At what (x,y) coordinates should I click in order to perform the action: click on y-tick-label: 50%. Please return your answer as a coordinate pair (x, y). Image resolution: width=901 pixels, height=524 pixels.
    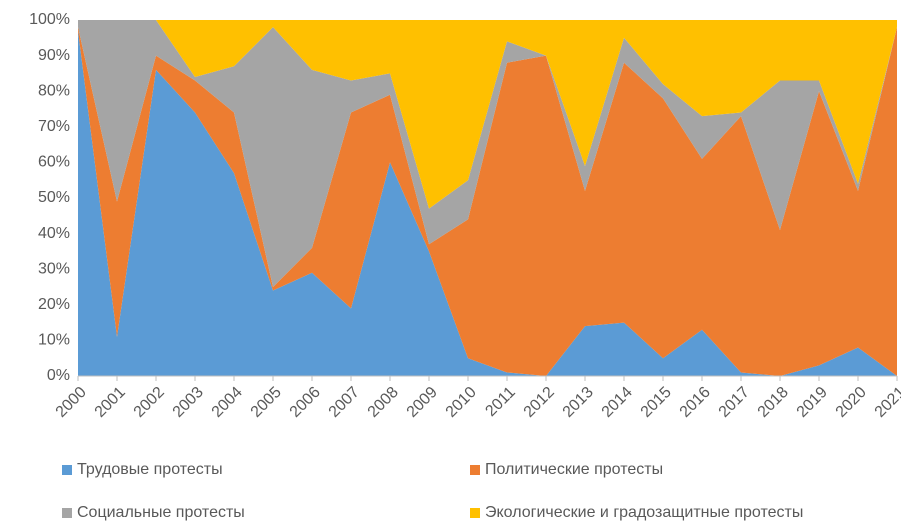
    Looking at the image, I should click on (54, 197).